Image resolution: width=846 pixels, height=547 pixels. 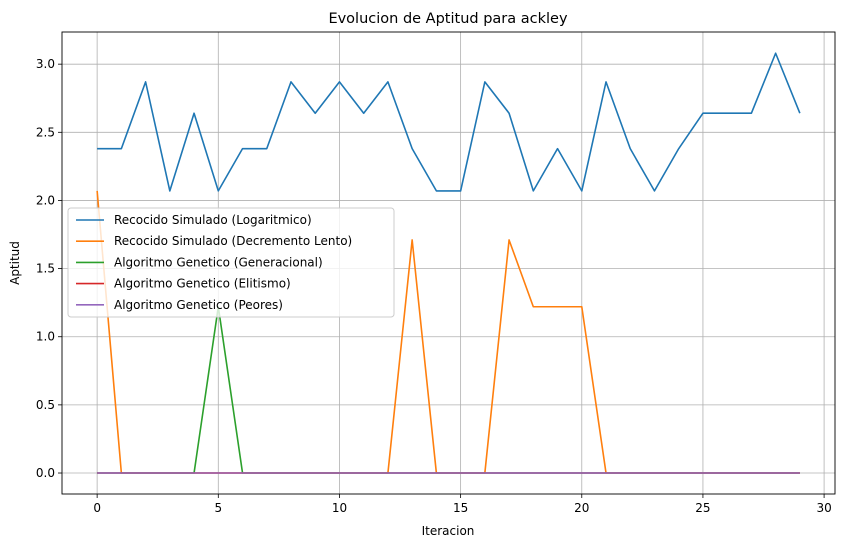 I want to click on legend-label: Recocido Simulado (Logaritmico), so click(x=213, y=220).